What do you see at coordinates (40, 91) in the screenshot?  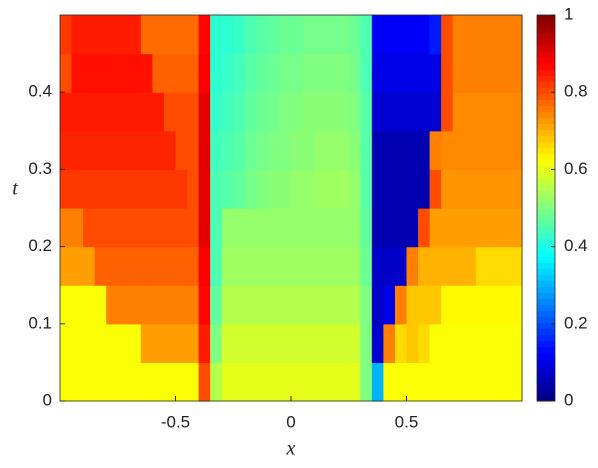 I see `y-tick-label: 0.4` at bounding box center [40, 91].